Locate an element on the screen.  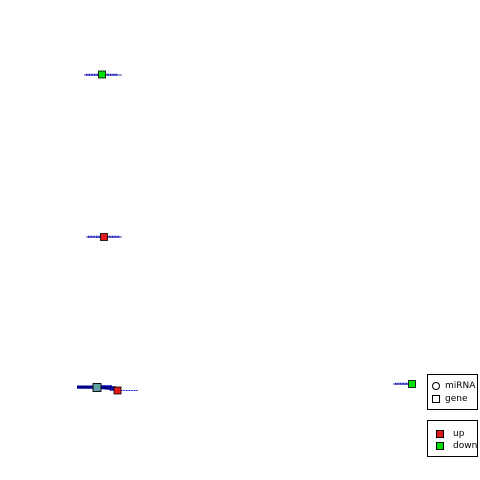
up-swatch is located at coordinates (440, 434).